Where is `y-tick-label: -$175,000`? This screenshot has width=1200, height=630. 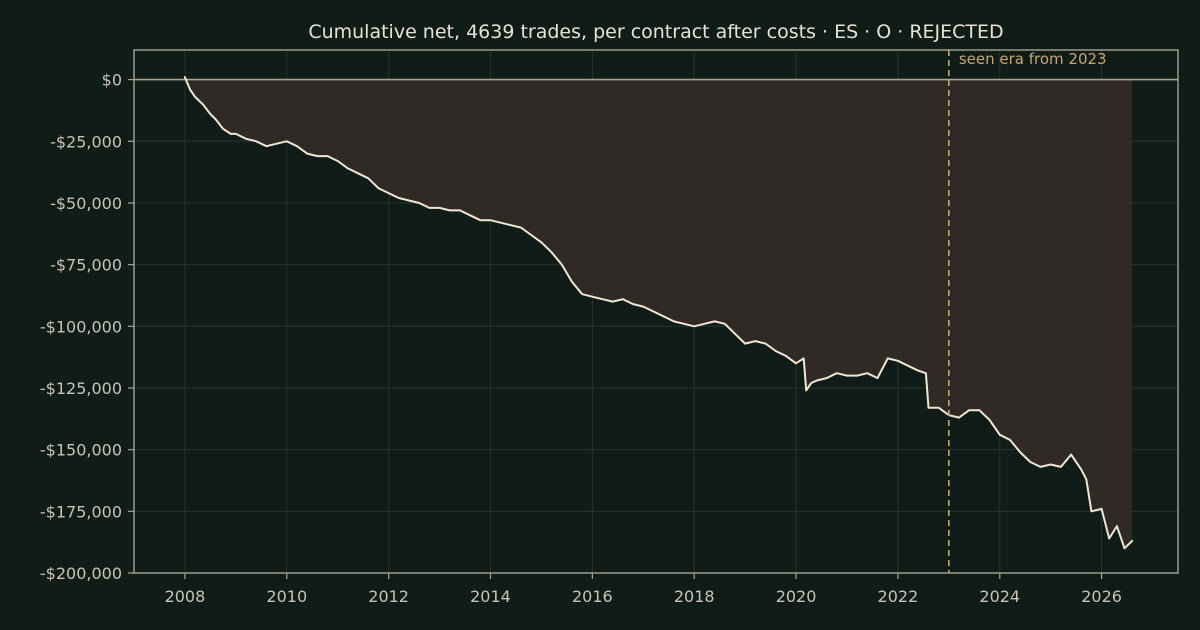
y-tick-label: -$175,000 is located at coordinates (81, 511).